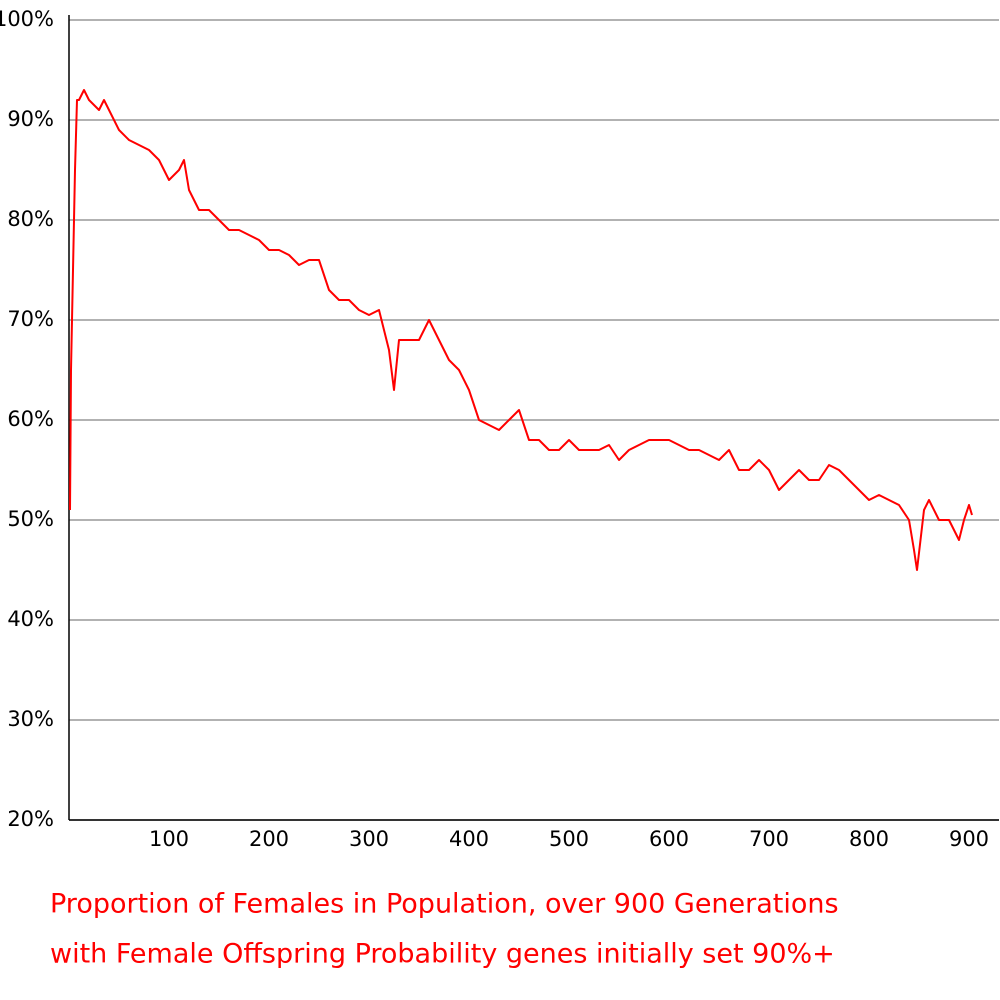  What do you see at coordinates (30, 819) in the screenshot?
I see `y-tick-label: 20%` at bounding box center [30, 819].